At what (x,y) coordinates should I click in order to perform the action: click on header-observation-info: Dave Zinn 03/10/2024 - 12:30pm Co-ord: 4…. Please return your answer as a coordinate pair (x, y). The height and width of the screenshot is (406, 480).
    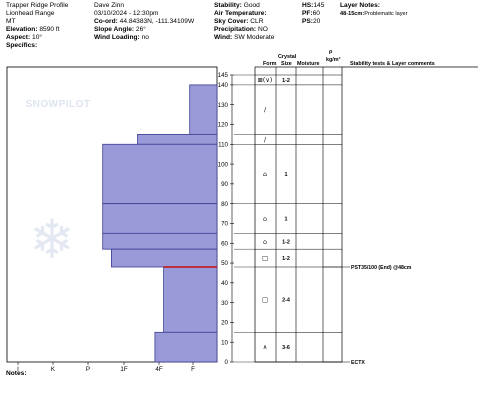
    Looking at the image, I should click on (144, 22).